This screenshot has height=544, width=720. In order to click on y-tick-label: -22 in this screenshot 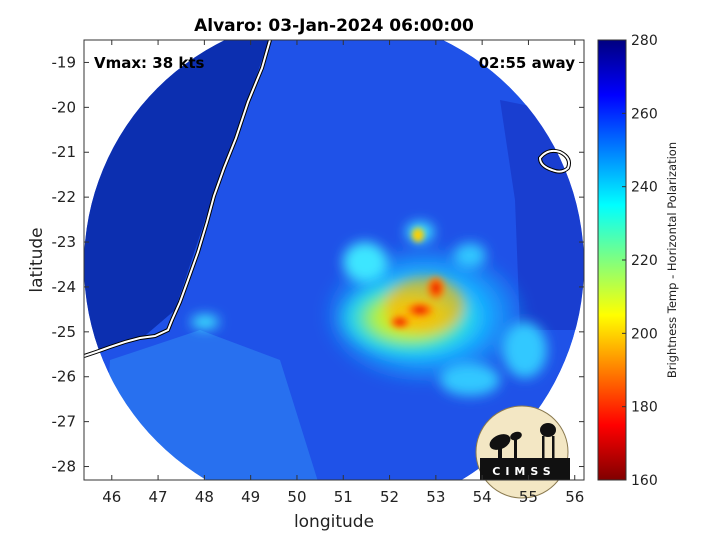, I will do `click(64, 197)`.